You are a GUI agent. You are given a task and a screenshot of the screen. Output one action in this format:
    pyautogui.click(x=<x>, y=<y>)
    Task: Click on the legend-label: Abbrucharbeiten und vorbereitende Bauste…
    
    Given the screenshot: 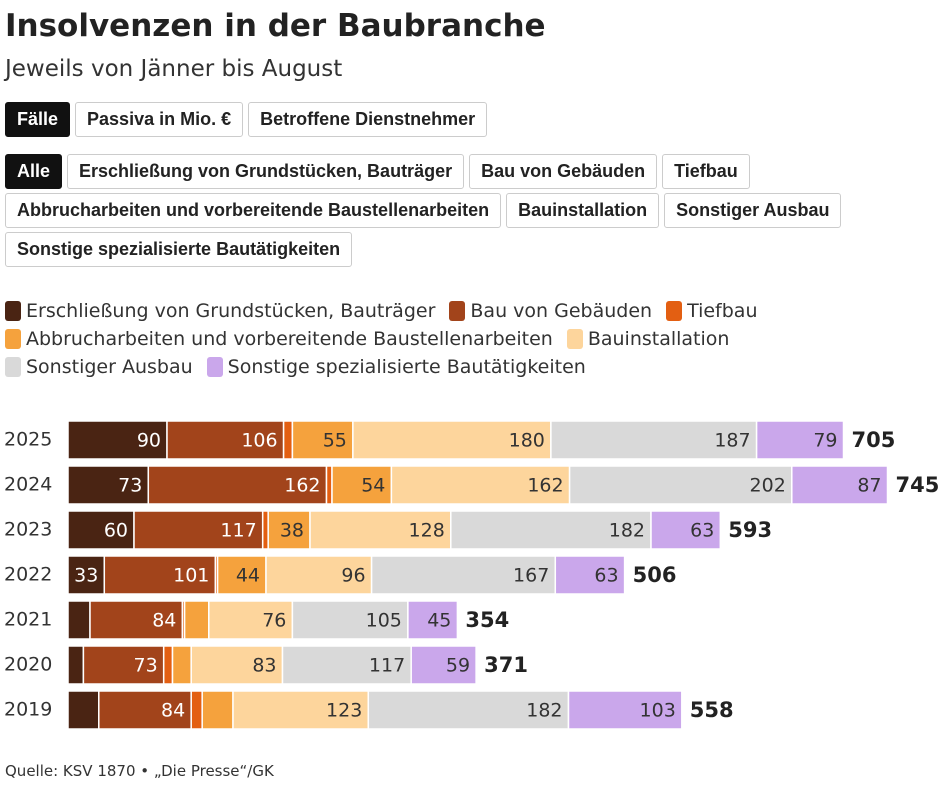 What is the action you would take?
    pyautogui.click(x=289, y=339)
    